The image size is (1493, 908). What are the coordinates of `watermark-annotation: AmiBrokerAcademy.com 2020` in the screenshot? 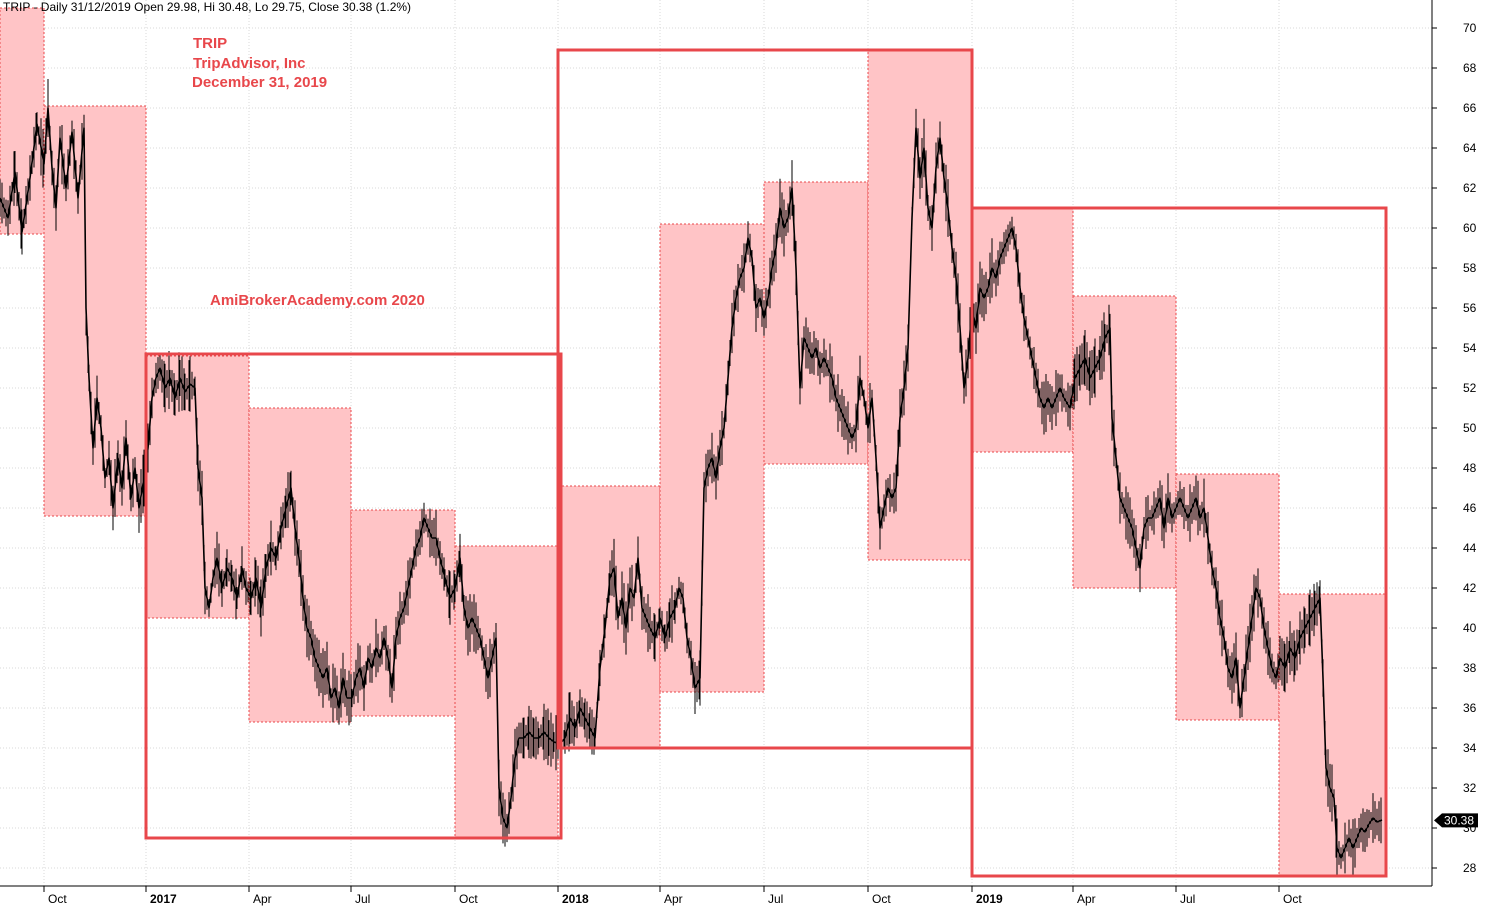 It's located at (317, 300).